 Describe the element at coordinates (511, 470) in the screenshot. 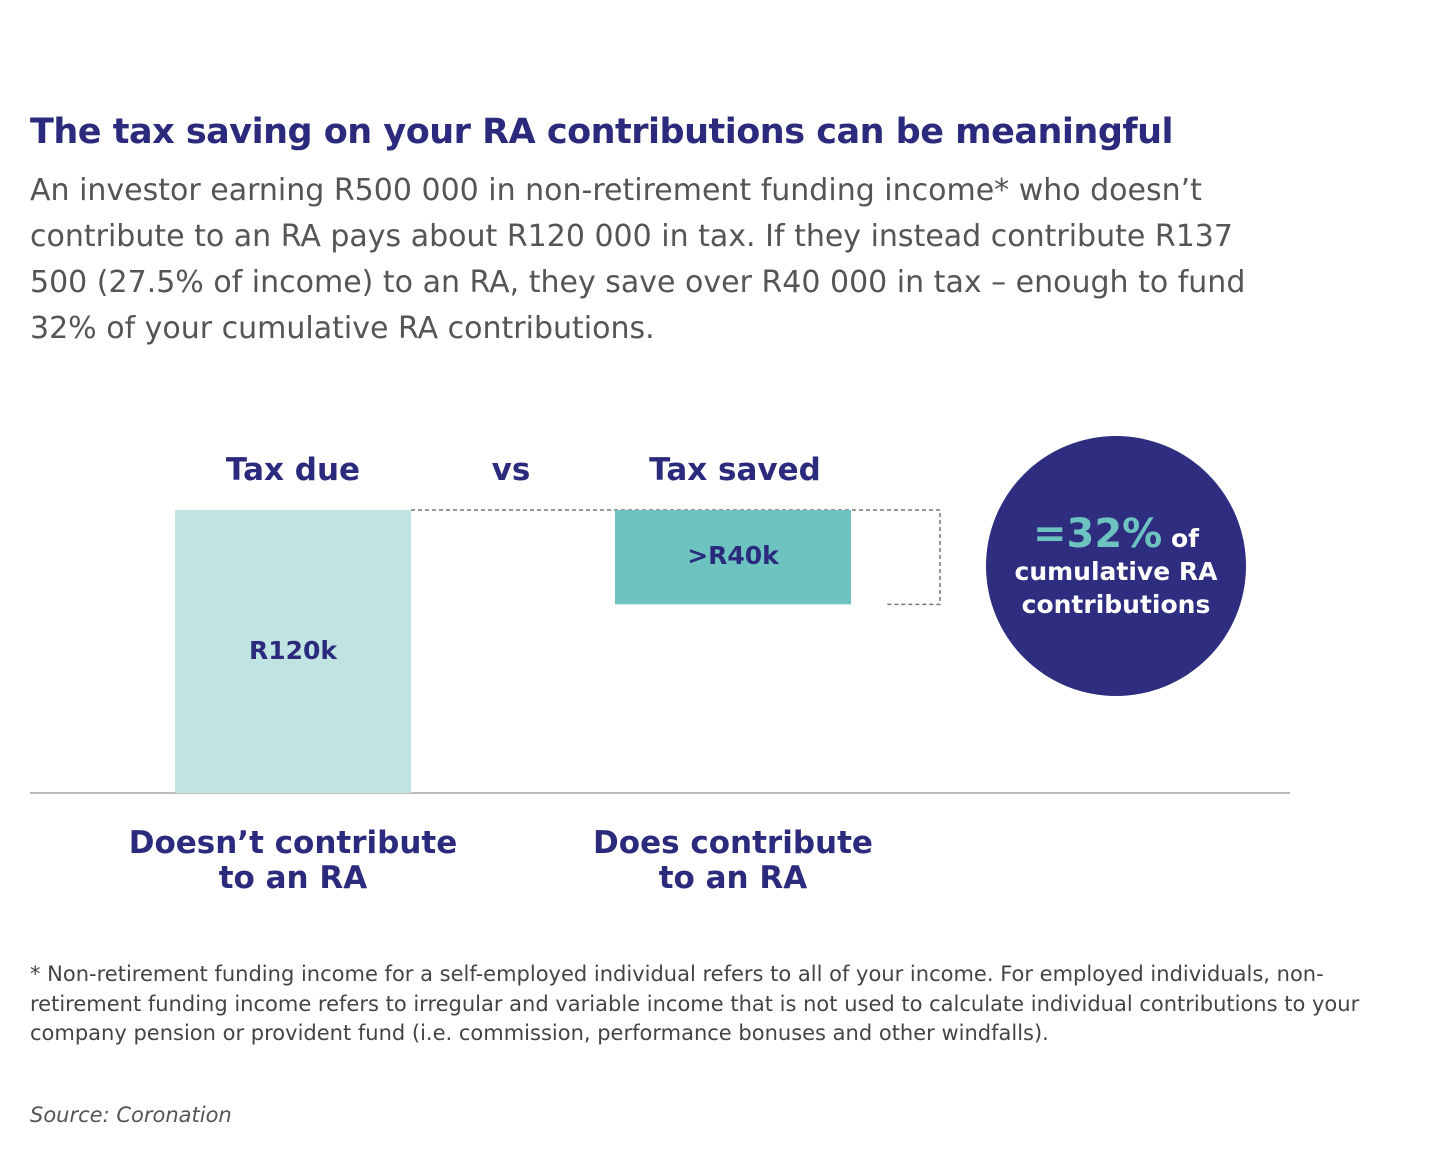

I see `separator: vs` at that location.